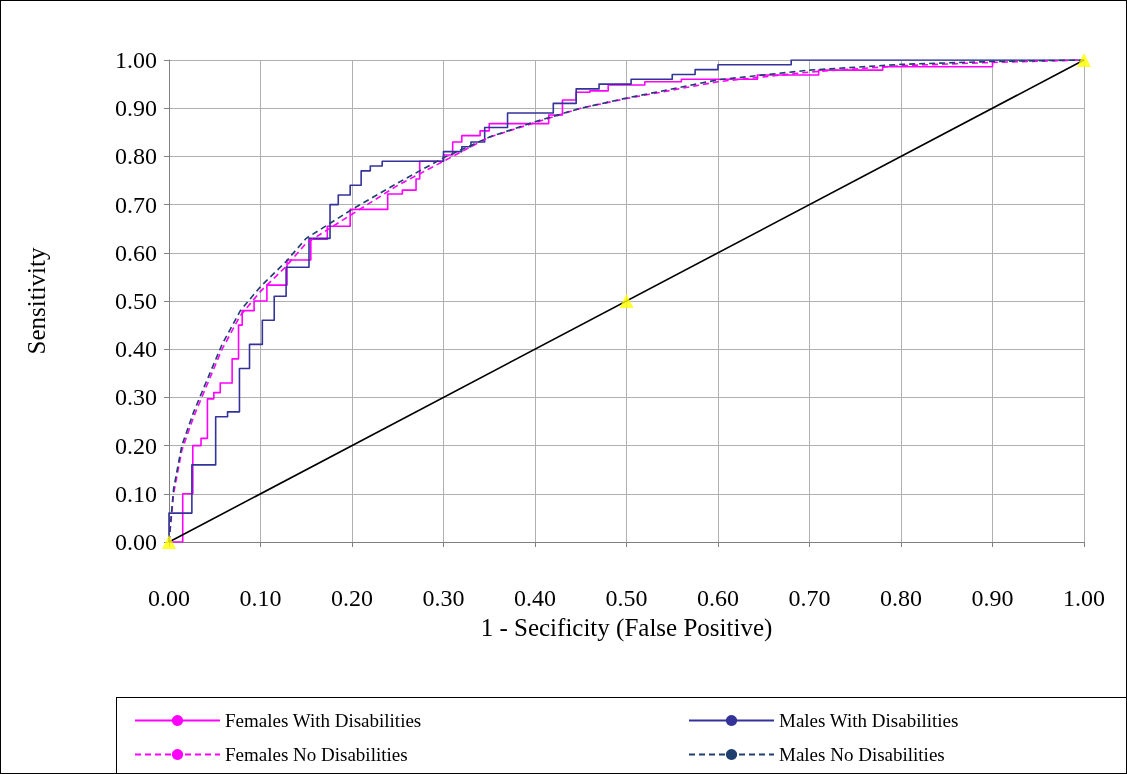 This screenshot has height=774, width=1127. I want to click on x-tick-label: 0.40, so click(535, 598).